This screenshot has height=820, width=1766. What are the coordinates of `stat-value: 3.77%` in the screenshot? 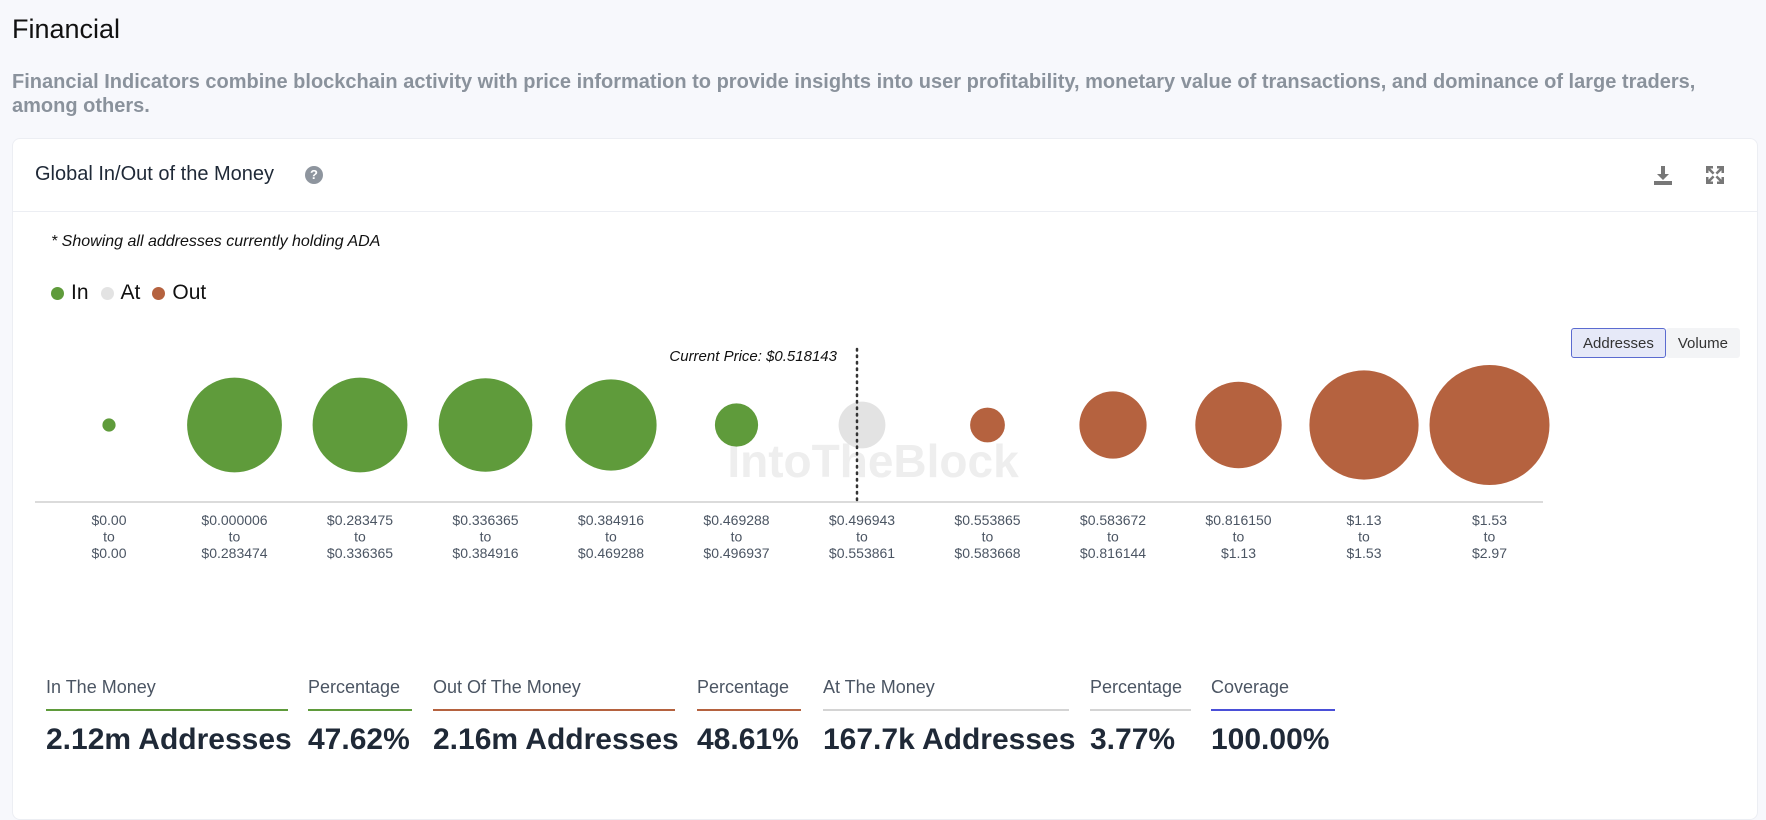 It's located at (1133, 739).